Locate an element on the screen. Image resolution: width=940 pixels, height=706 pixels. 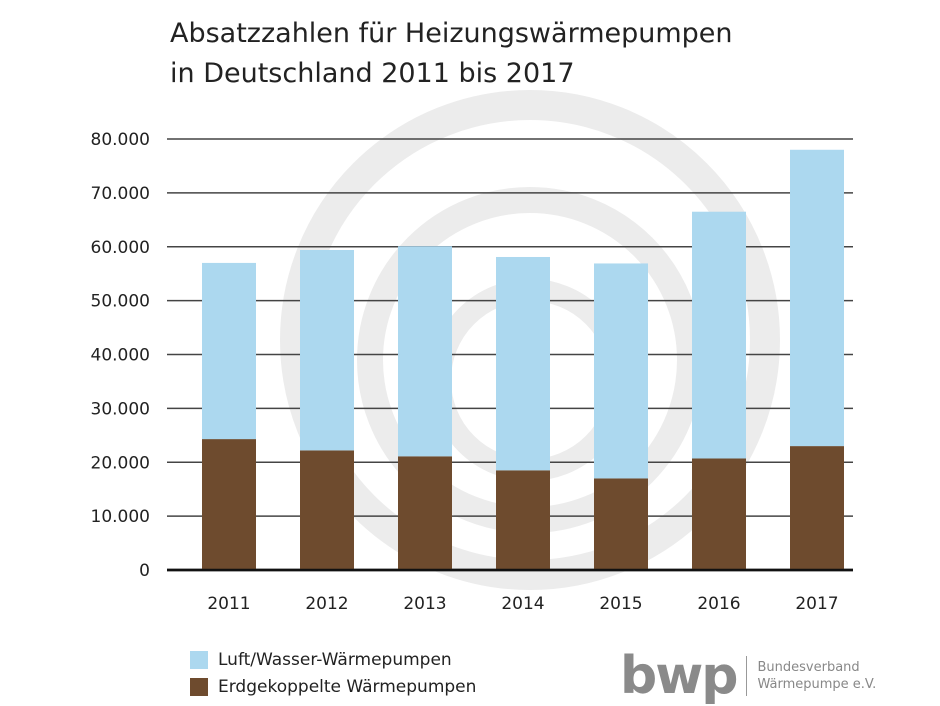
y-tick-label: 30.000 is located at coordinates (120, 409).